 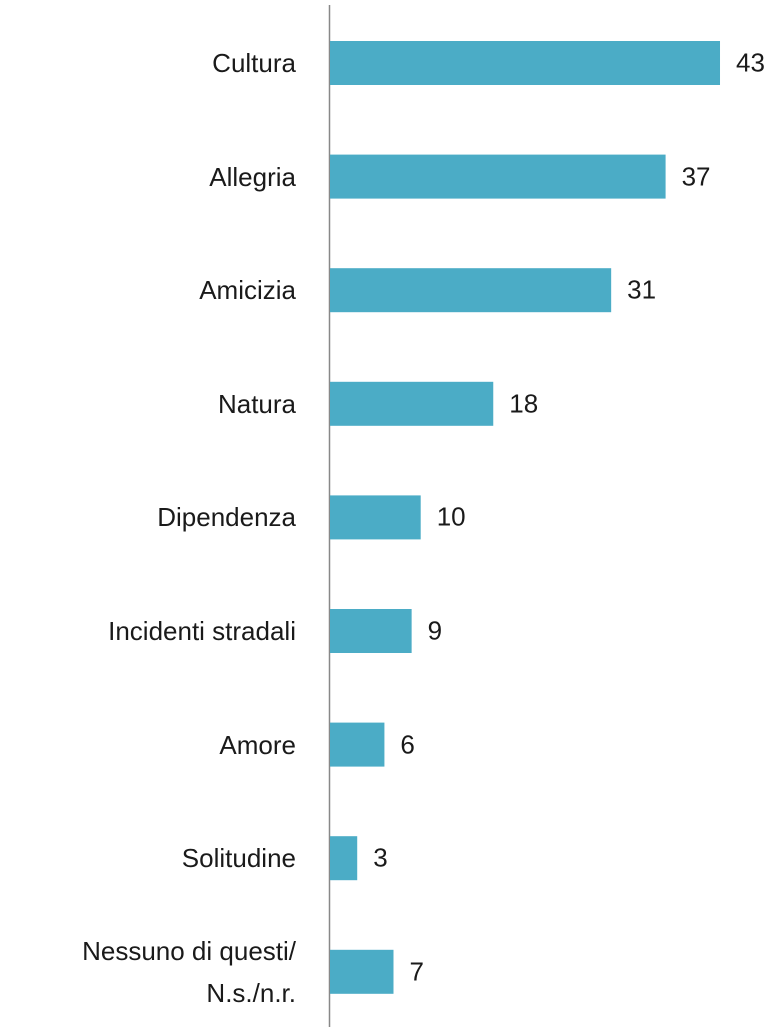 What do you see at coordinates (189, 971) in the screenshot?
I see `category-label: Nessuno di questi/ N.s./n.r.` at bounding box center [189, 971].